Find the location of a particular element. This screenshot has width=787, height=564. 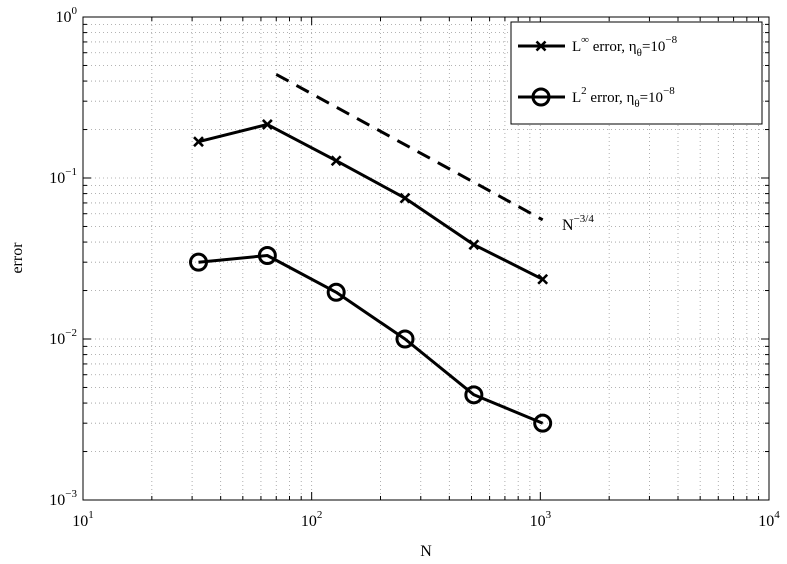

legend-linf-sub: θ is located at coordinates (639, 53).